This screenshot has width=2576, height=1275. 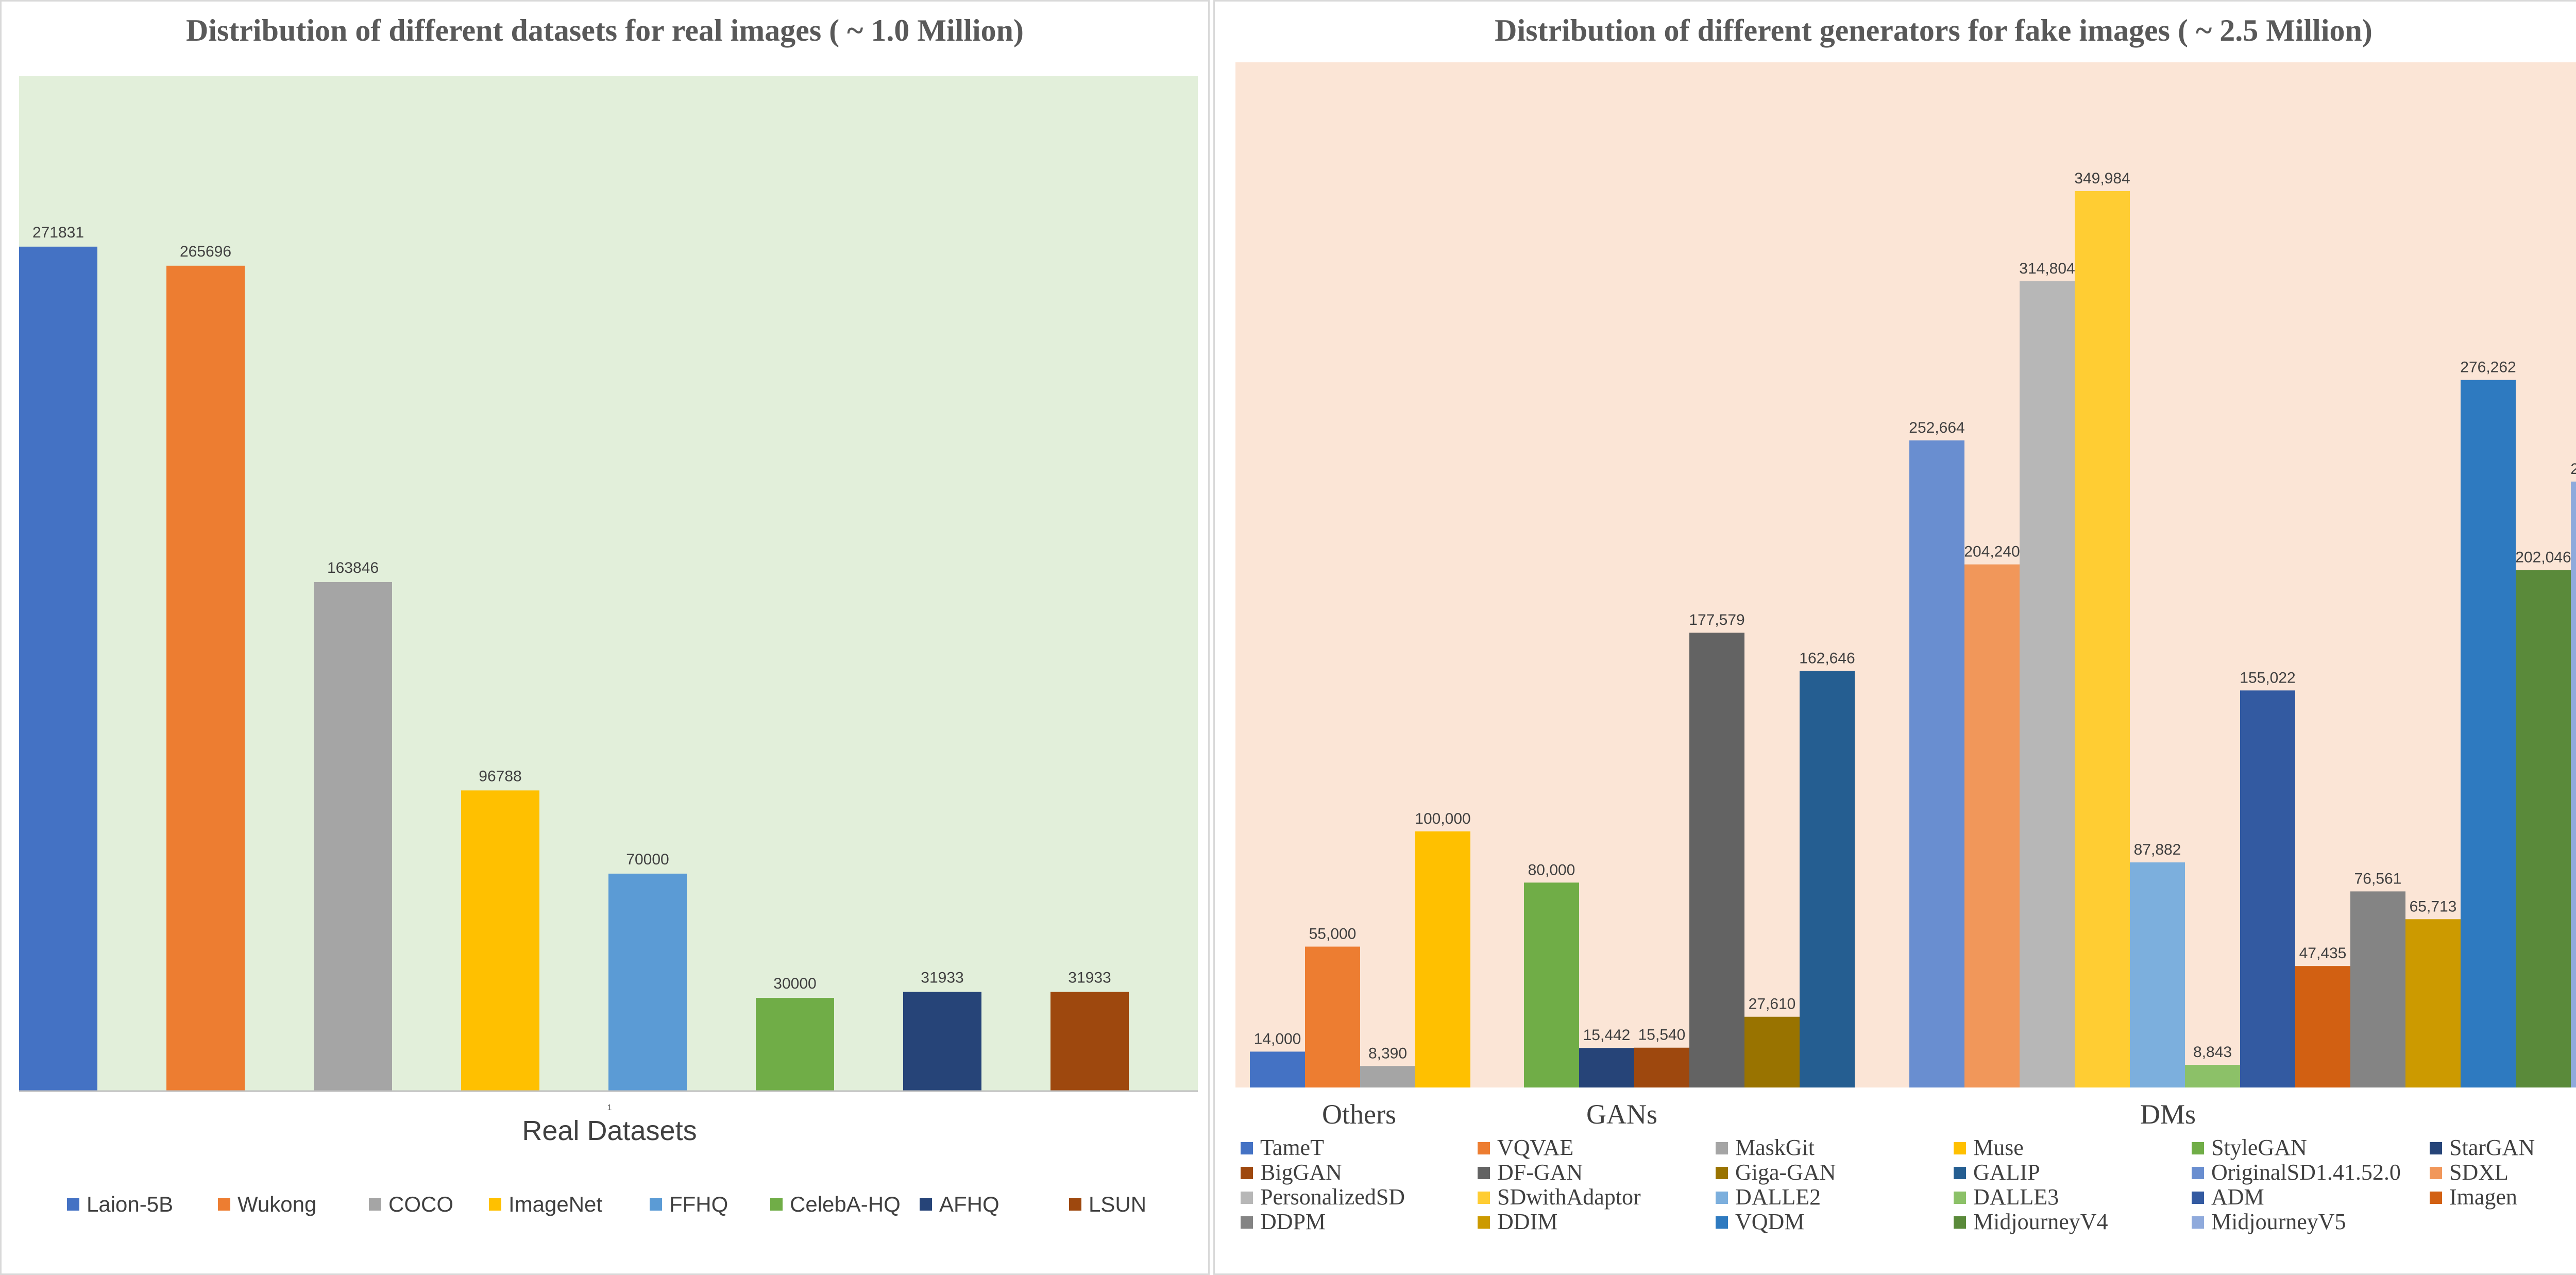 I want to click on data-label-stargan: 15,442, so click(x=1607, y=1035).